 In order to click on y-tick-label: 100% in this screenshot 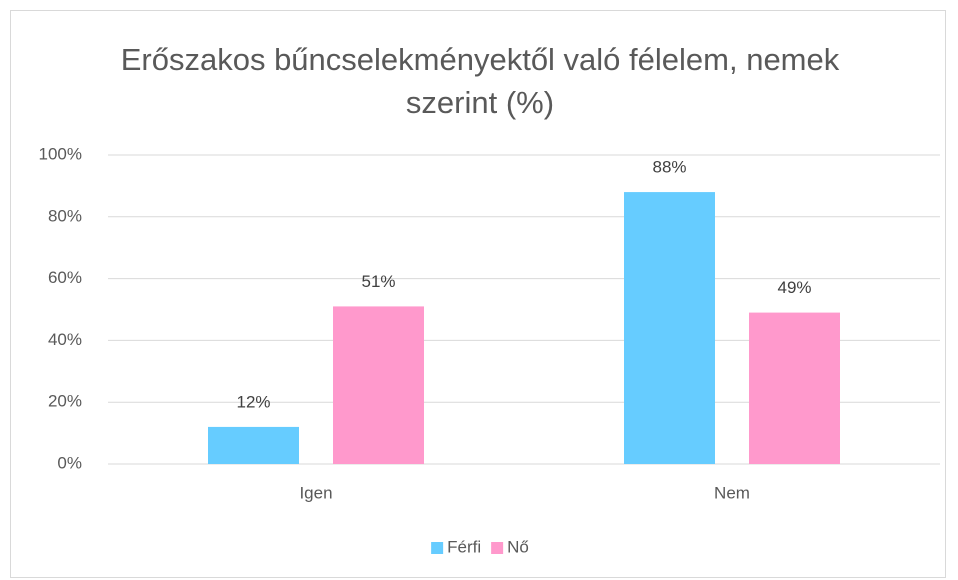, I will do `click(60, 153)`.